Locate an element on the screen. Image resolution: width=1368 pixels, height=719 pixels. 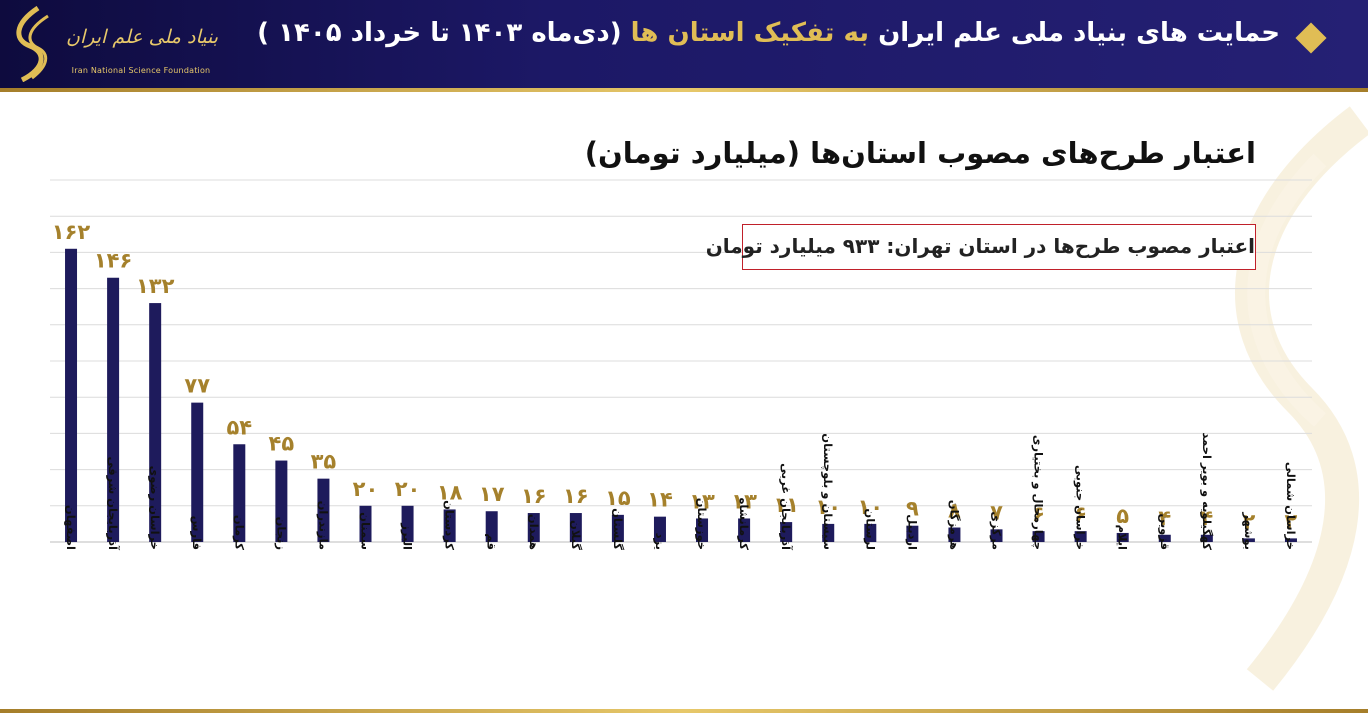
category-label: بوشهر is located at coordinates (1248, 530).